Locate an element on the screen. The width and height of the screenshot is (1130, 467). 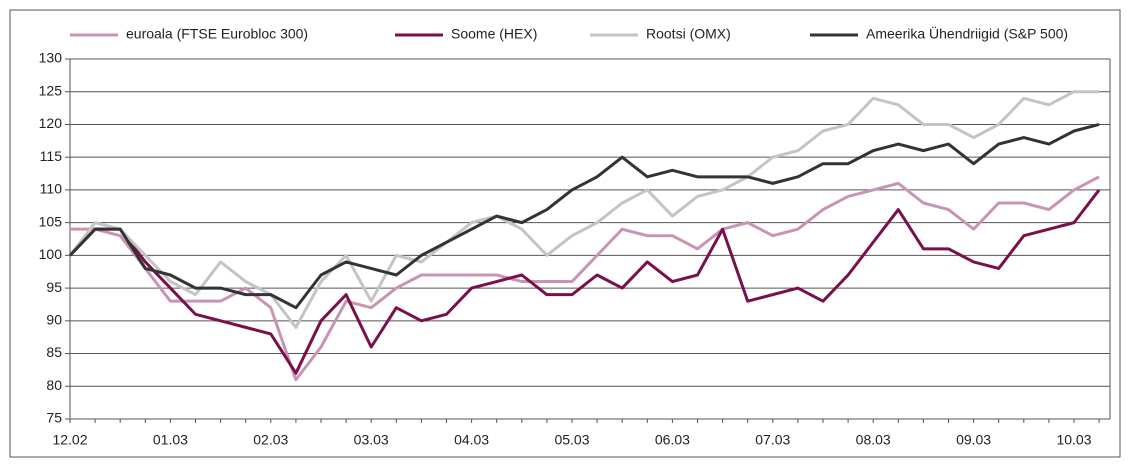
x-tick-label: 01.03 is located at coordinates (170, 440).